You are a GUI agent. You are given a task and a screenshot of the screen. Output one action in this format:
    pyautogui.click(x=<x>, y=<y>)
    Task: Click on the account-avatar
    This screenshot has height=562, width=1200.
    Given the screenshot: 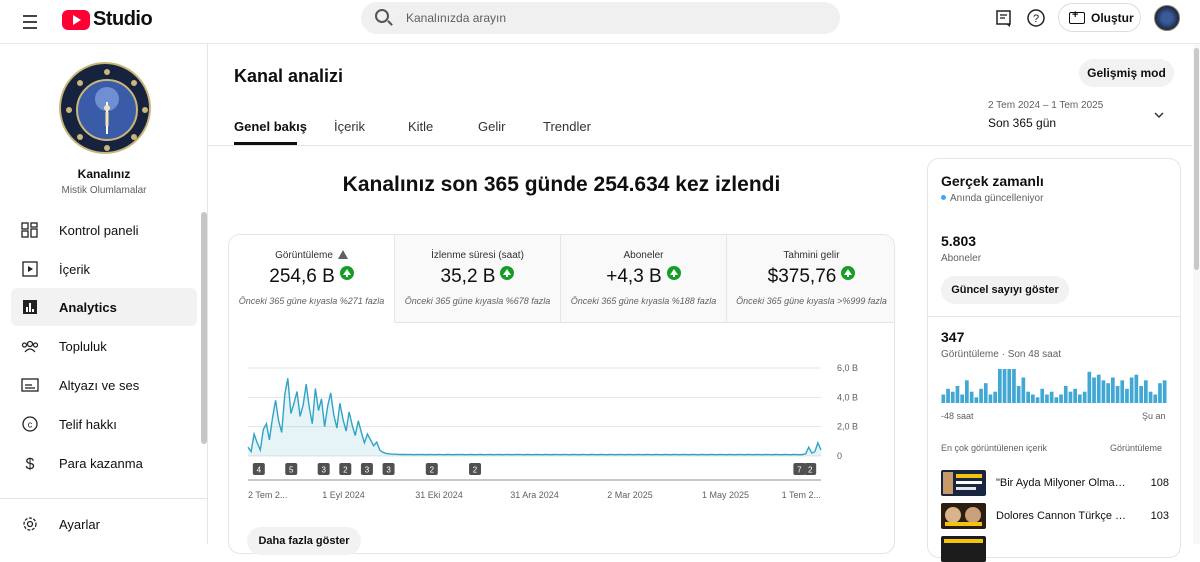 What is the action you would take?
    pyautogui.click(x=1167, y=18)
    